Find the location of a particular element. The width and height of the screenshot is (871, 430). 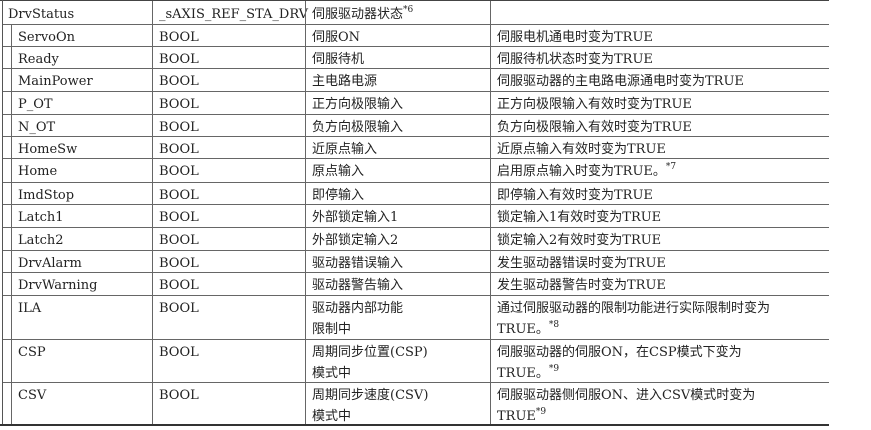

member-name-cell-text: Latch2 is located at coordinates (41, 240).